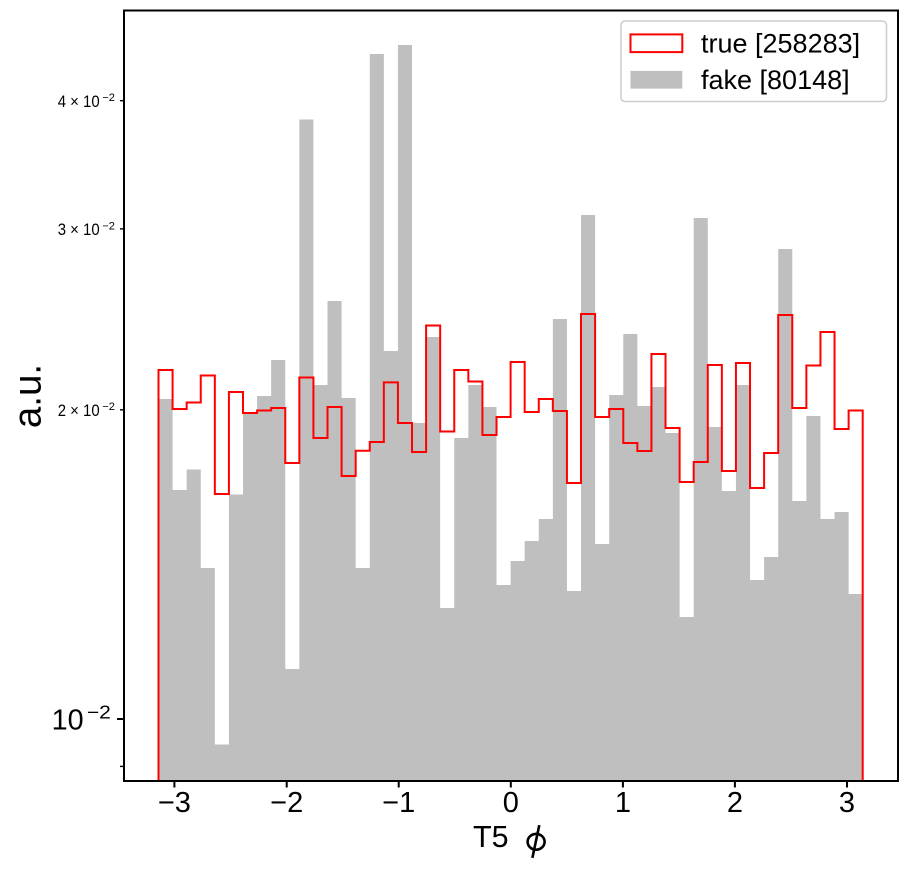 This screenshot has width=907, height=875. Describe the element at coordinates (775, 80) in the screenshot. I see `svg-text: fake [80148]` at that location.